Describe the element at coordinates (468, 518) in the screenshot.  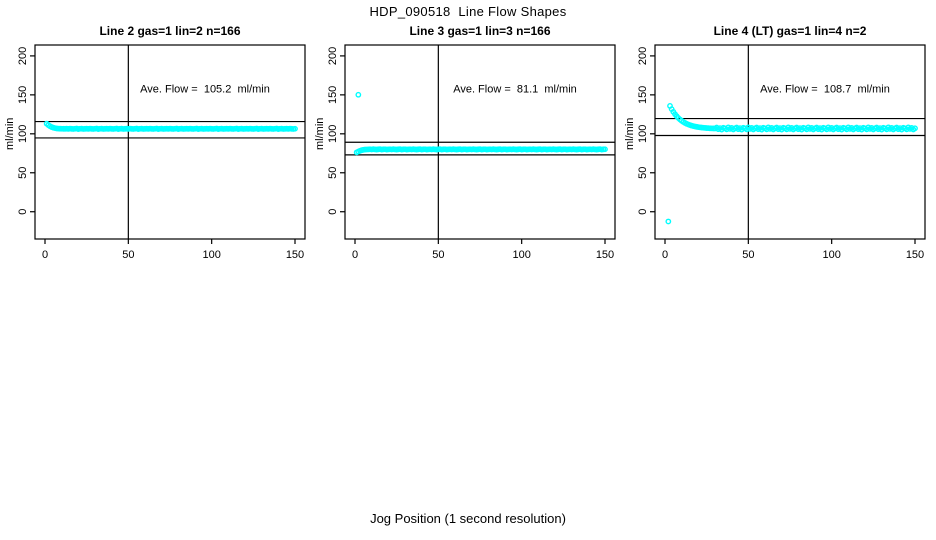
I see `x-axis-label: Jog Position (1 second resolution)` at that location.